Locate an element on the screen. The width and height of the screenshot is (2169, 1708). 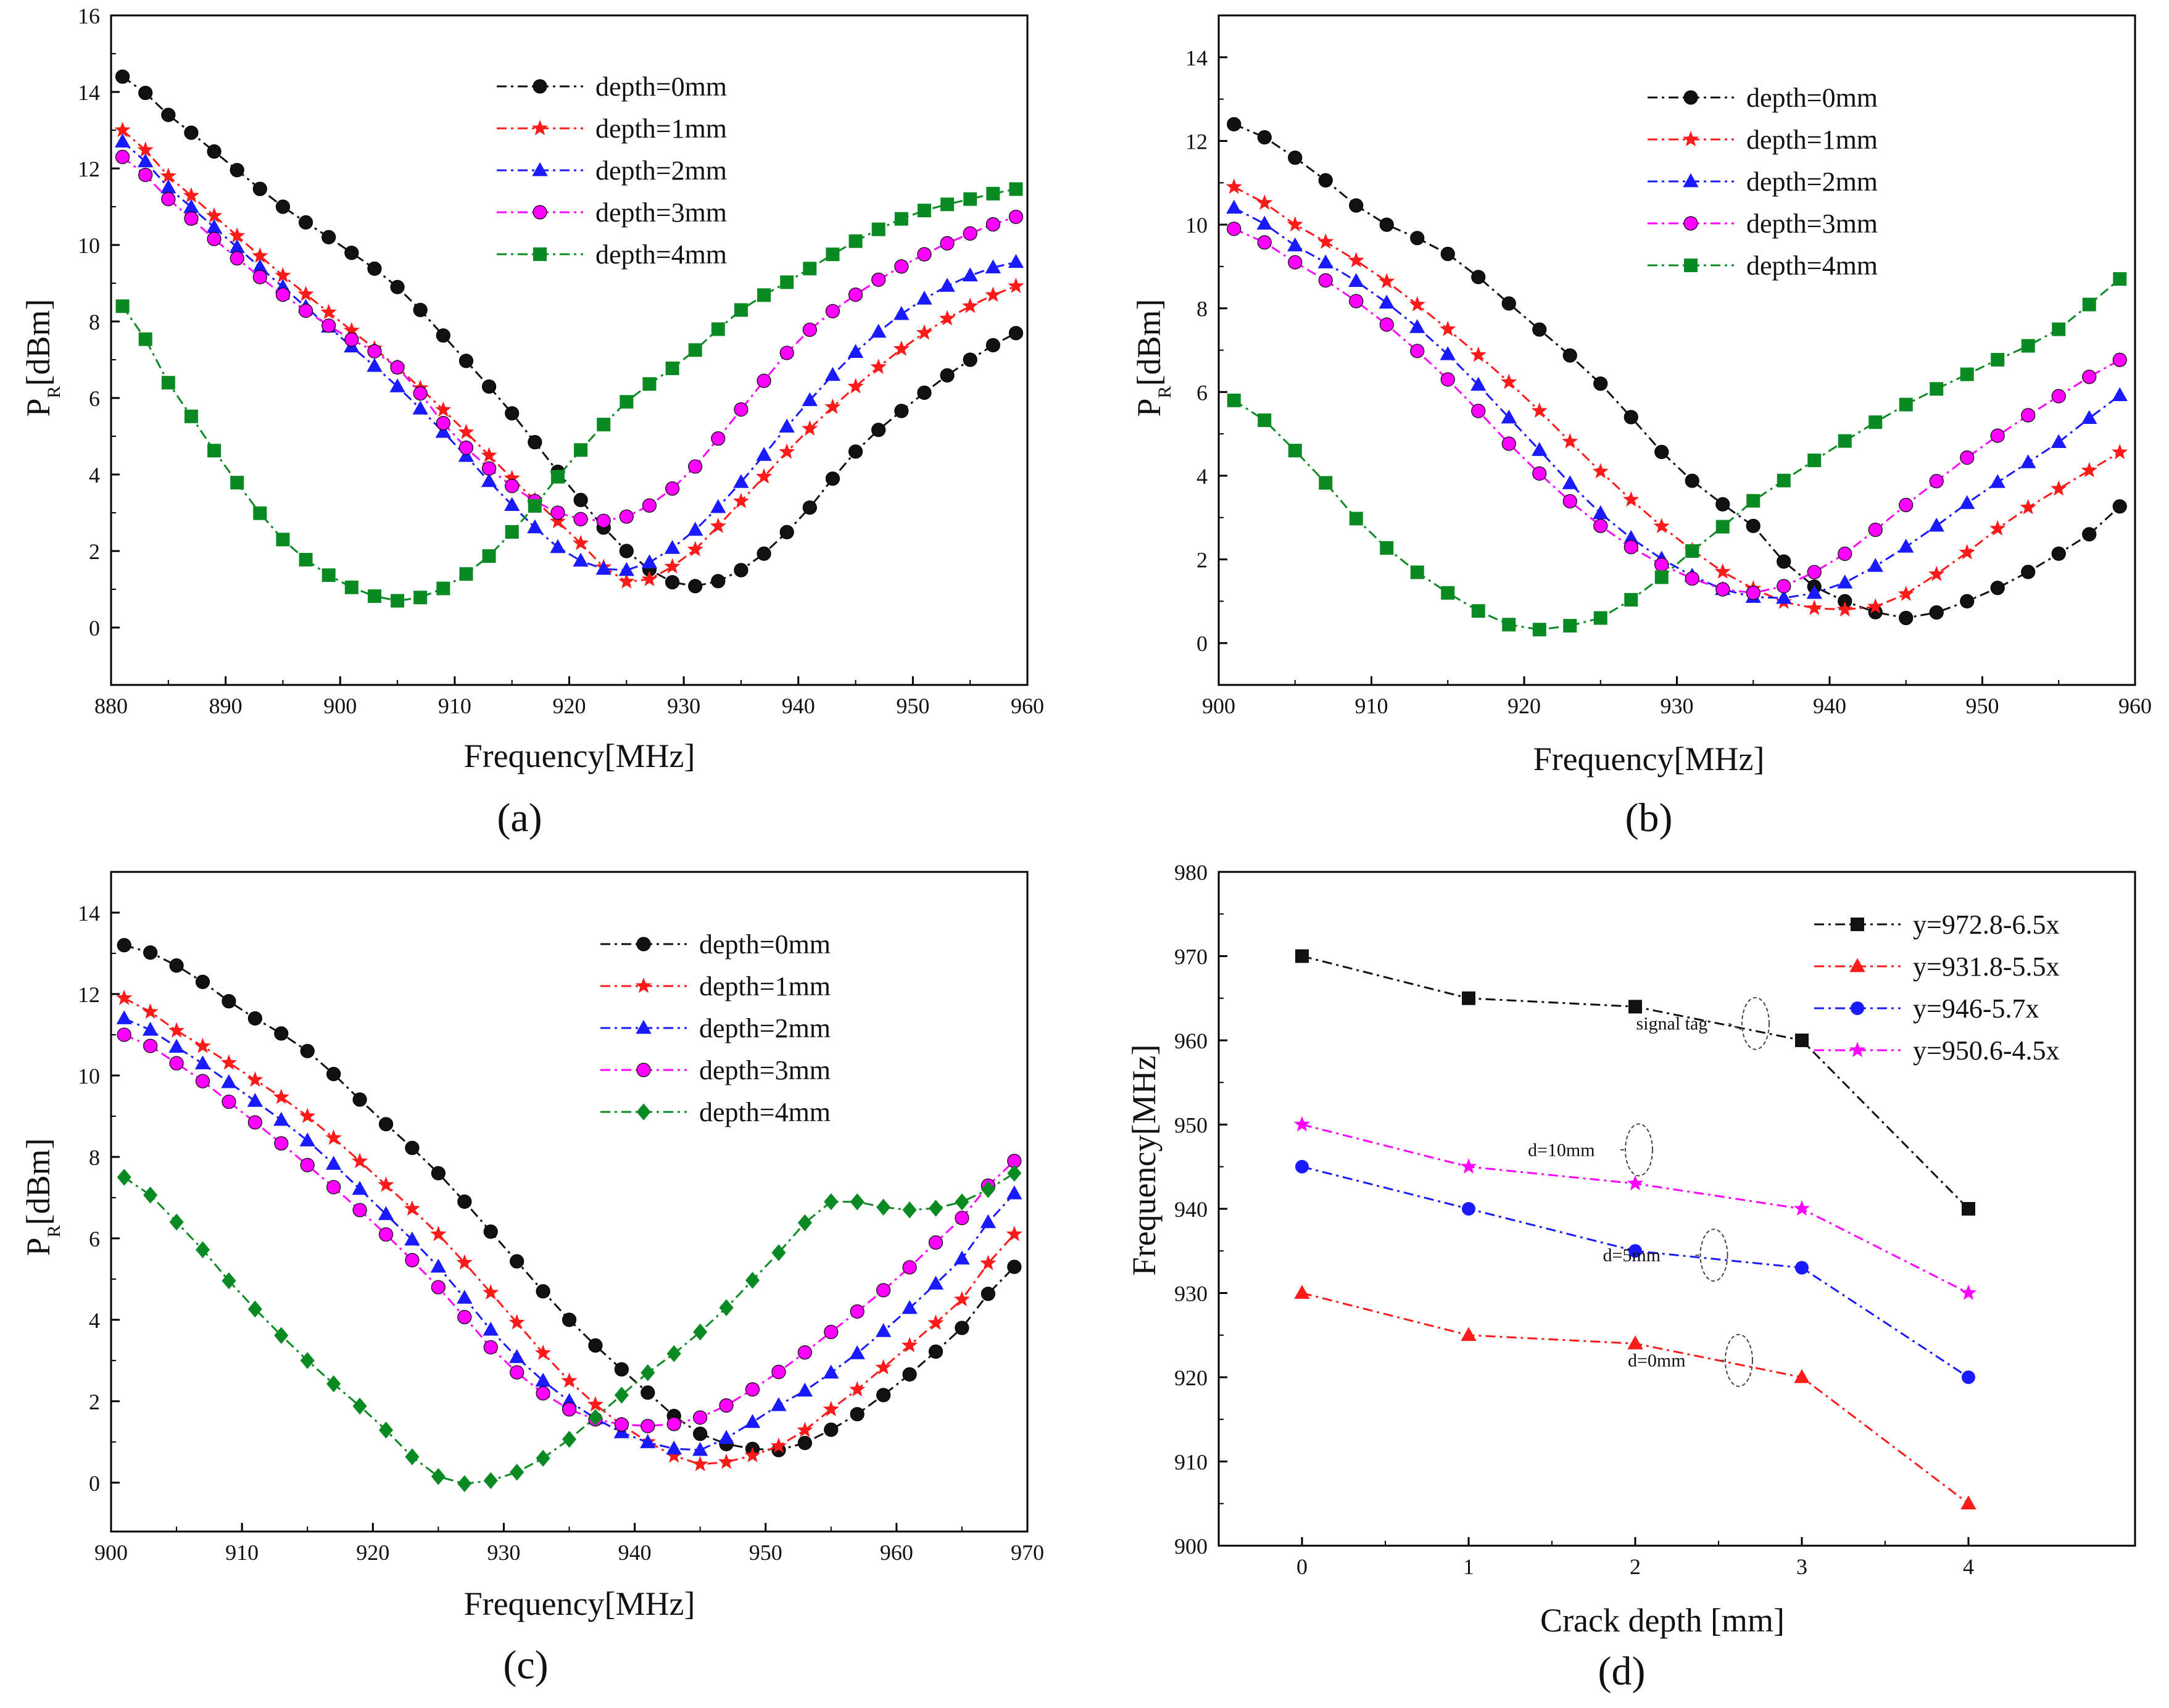
series-depth=2mm is located at coordinates (569, 354).